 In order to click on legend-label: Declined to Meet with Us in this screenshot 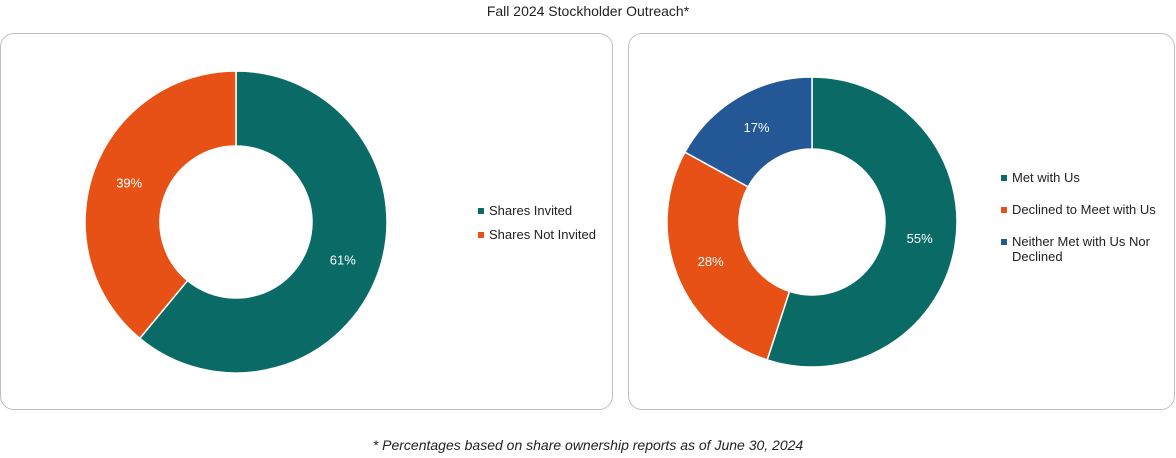, I will do `click(1084, 209)`.